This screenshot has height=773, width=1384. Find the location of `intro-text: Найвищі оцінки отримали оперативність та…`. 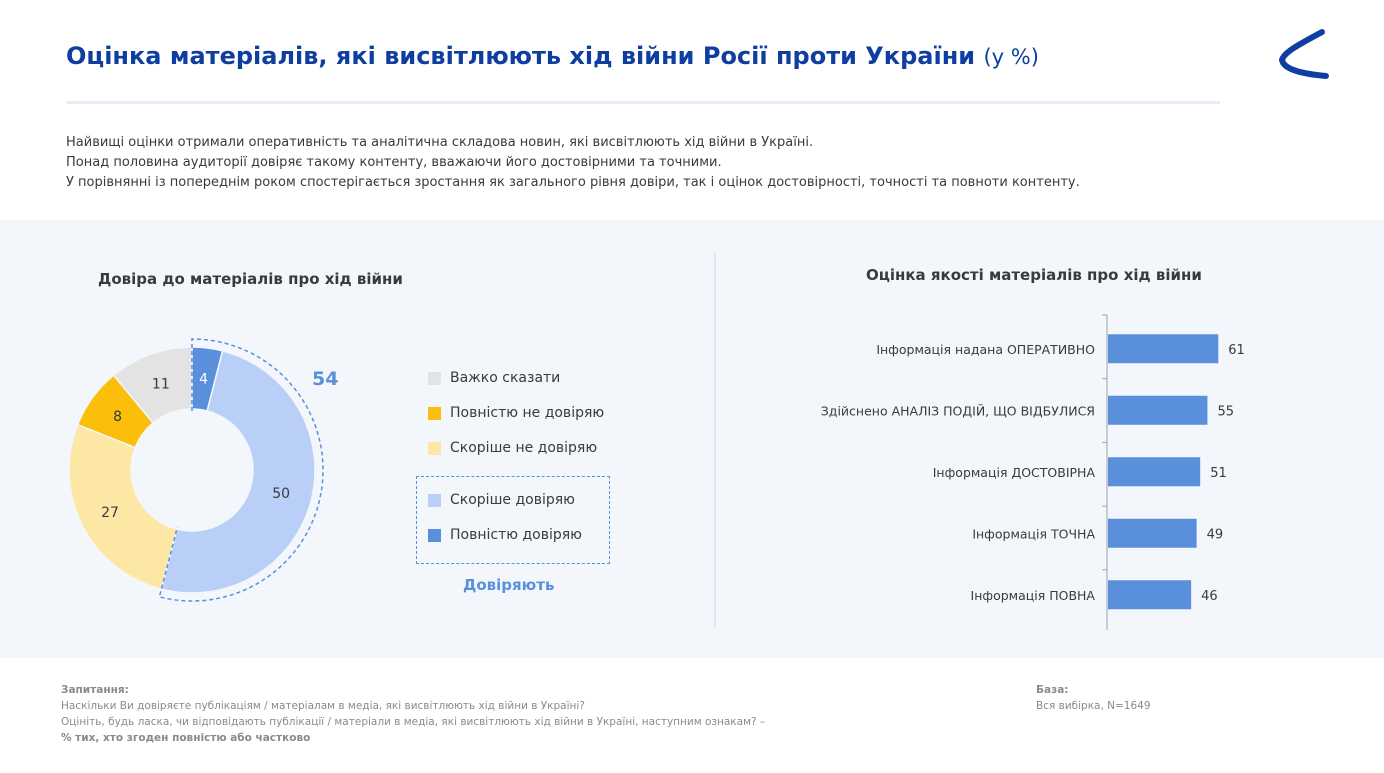

intro-text: Найвищі оцінки отримали оперативність та… is located at coordinates (573, 163).